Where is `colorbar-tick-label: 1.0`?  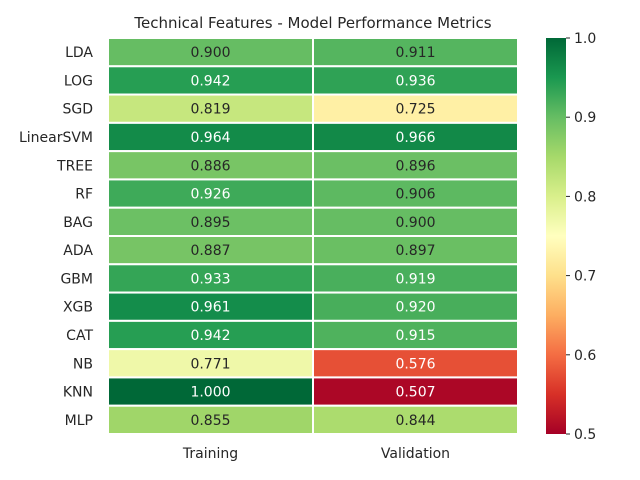
colorbar-tick-label: 1.0 is located at coordinates (585, 39).